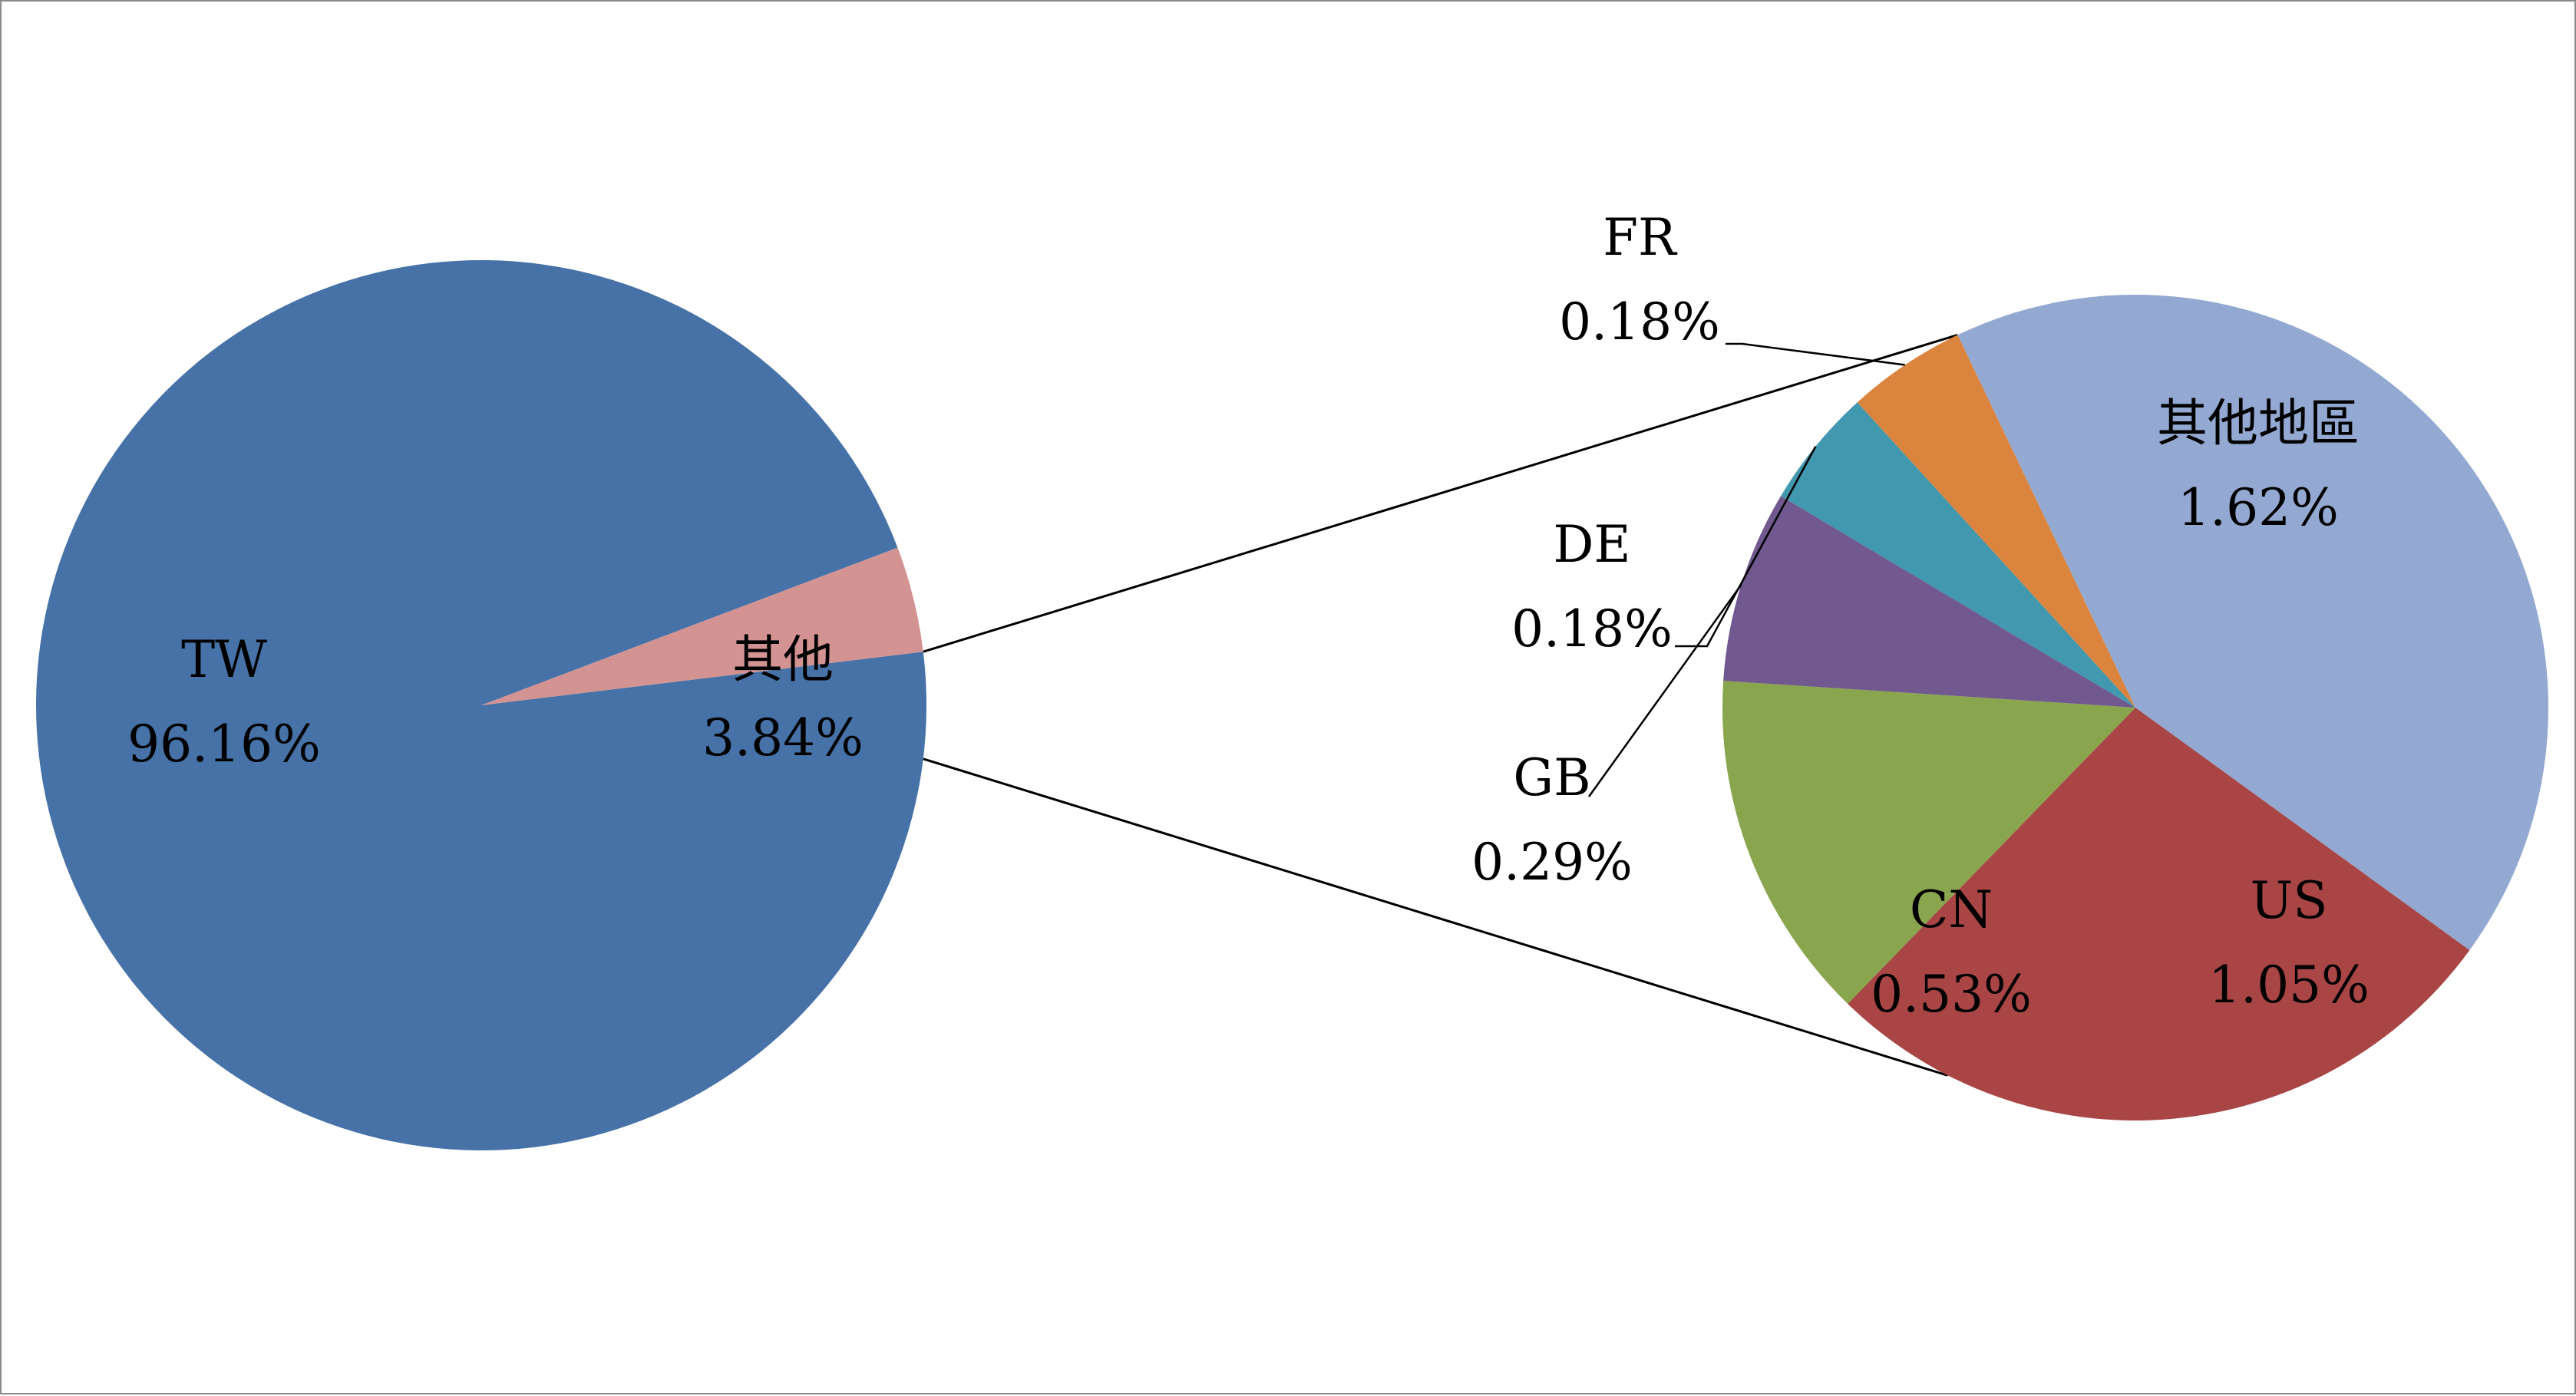 This screenshot has width=2576, height=1396. What do you see at coordinates (1592, 628) in the screenshot?
I see `label-de-value: 0.18%` at bounding box center [1592, 628].